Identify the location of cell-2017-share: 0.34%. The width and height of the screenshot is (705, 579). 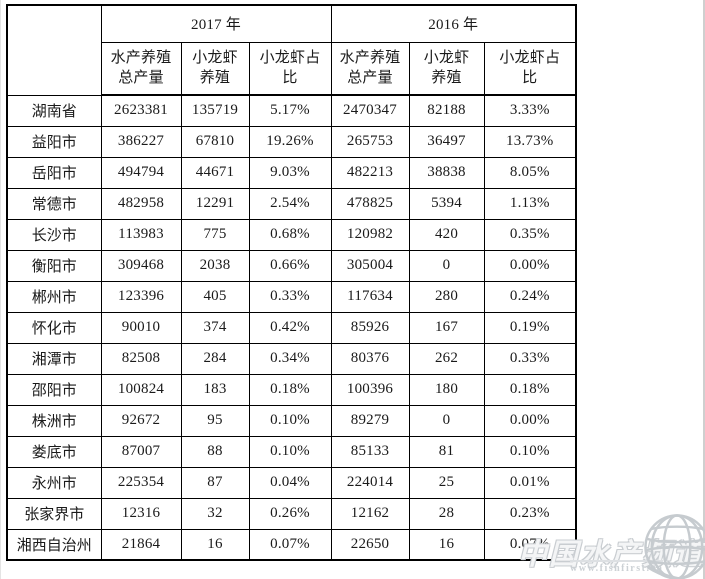
(290, 358).